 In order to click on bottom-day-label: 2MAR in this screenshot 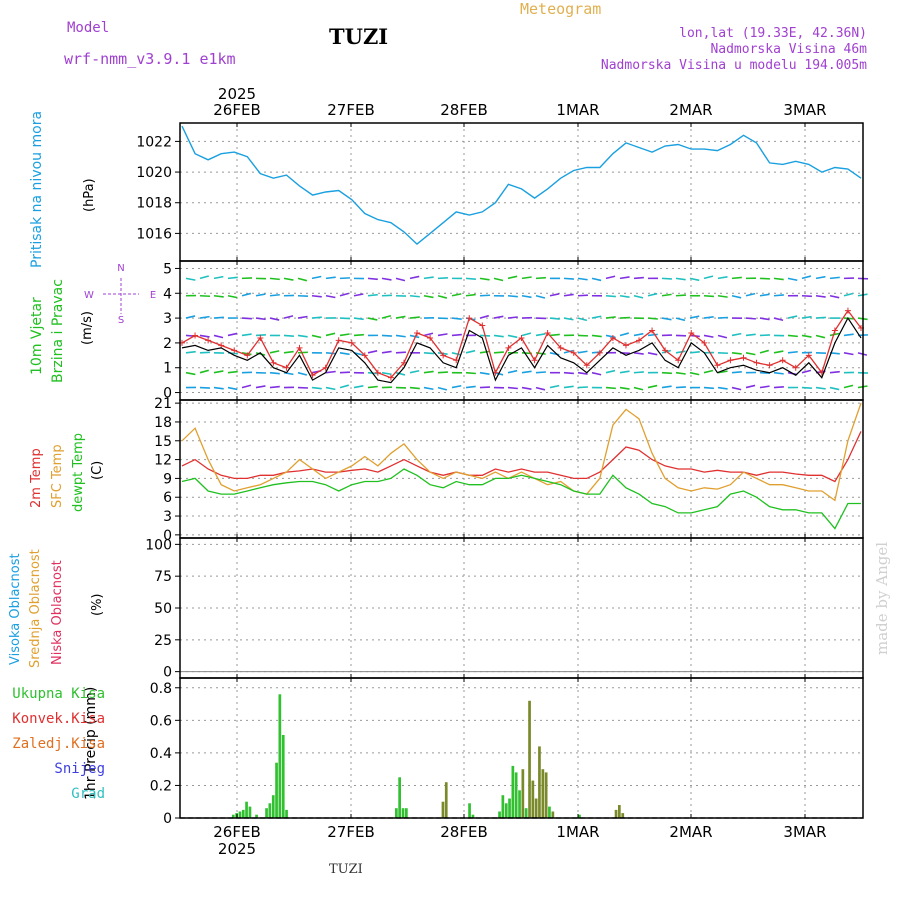, I will do `click(690, 832)`.